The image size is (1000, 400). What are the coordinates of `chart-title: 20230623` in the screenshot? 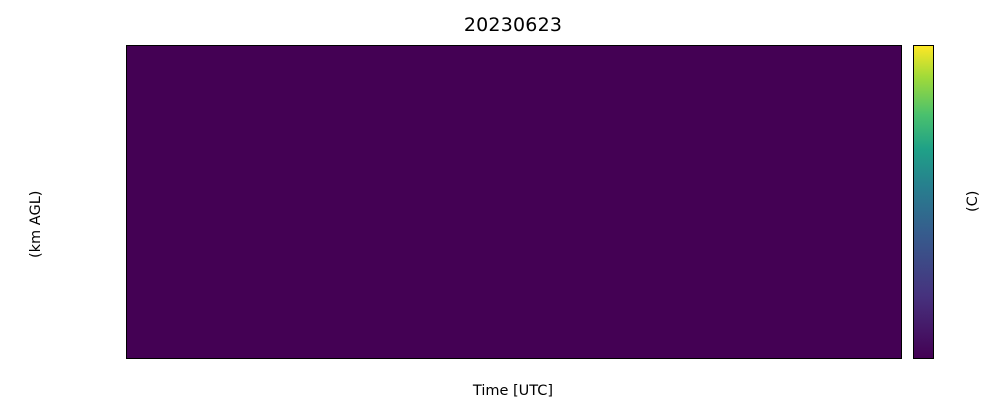 It's located at (513, 25).